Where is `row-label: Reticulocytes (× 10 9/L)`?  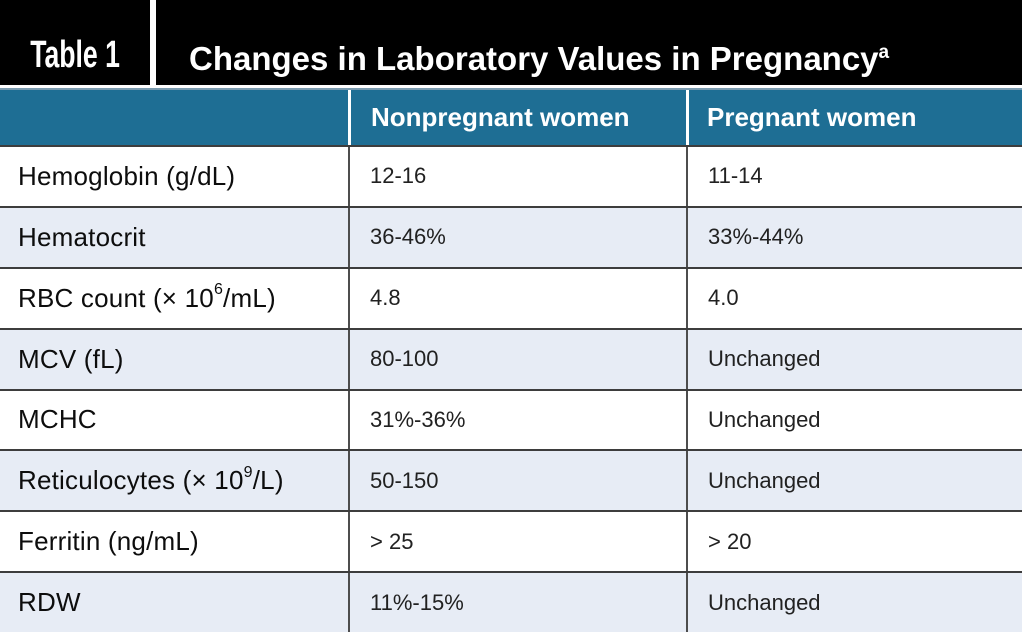
row-label: Reticulocytes (× 10 9/L) is located at coordinates (151, 479).